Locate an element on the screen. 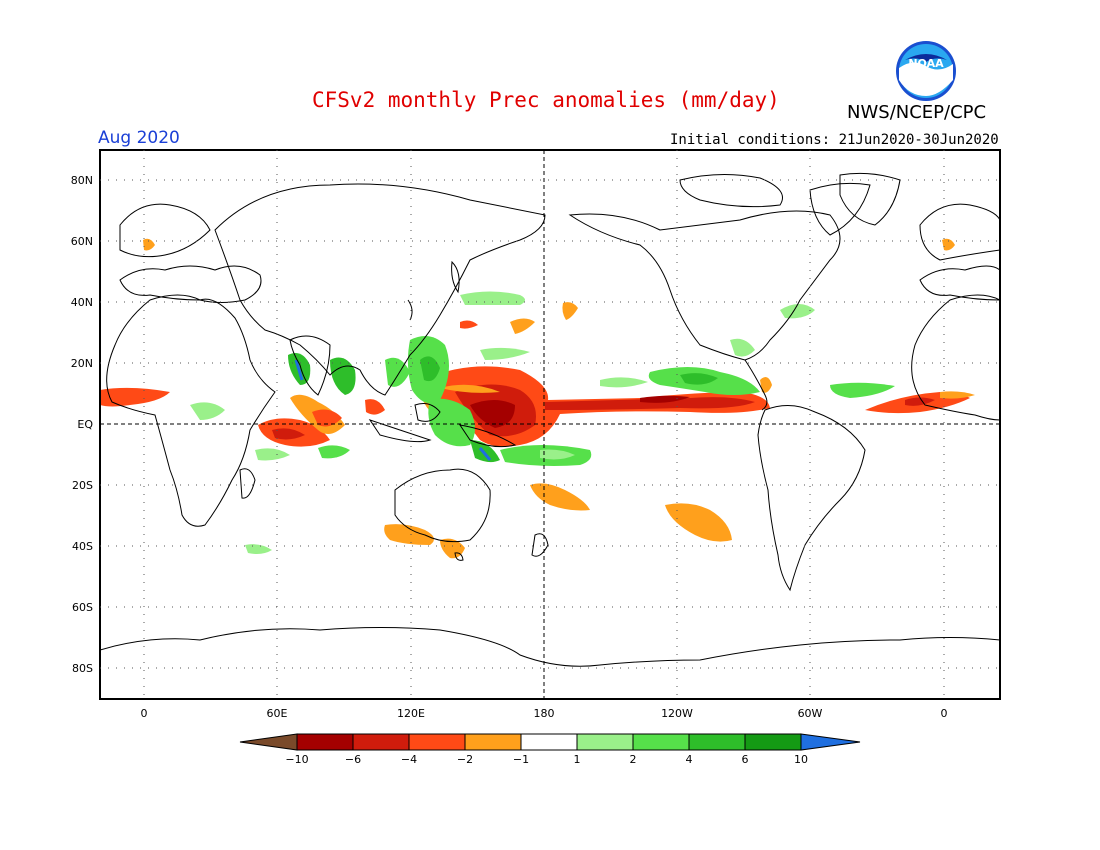  lon-labels: 0 60E 120E 180 120W 60W 0 is located at coordinates (544, 713).